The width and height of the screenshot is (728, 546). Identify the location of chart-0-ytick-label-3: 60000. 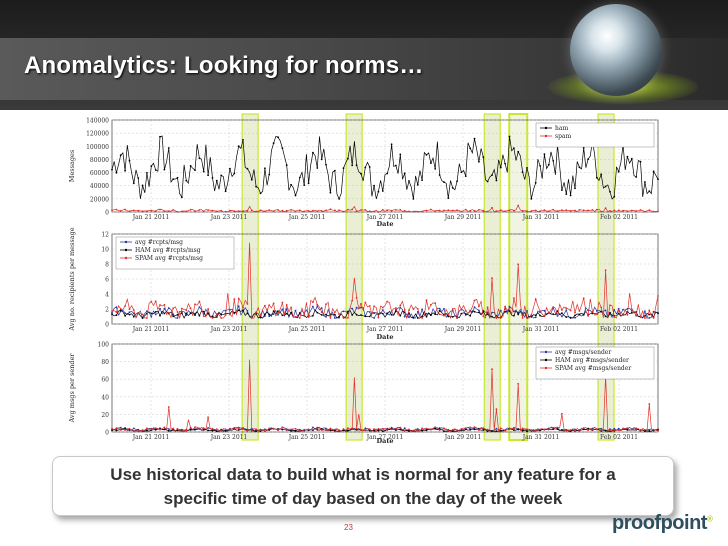
(99, 173).